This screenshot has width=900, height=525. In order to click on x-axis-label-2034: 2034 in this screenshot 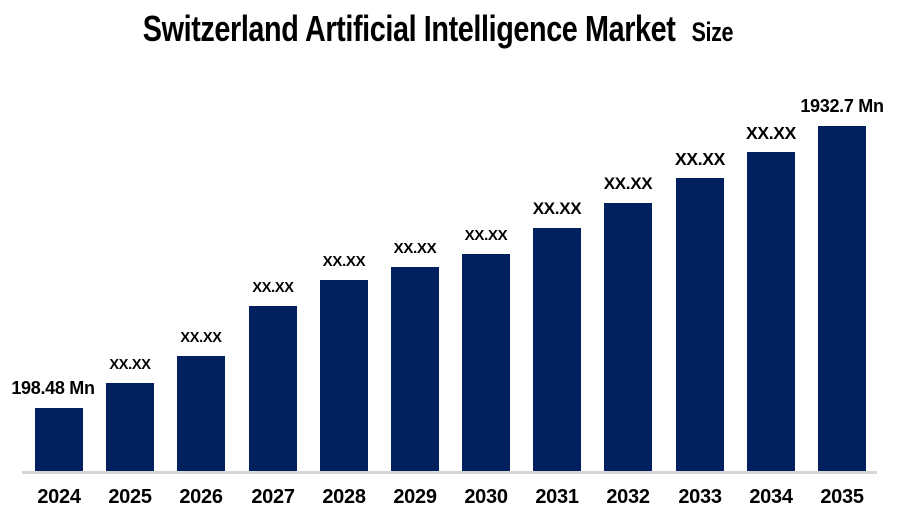, I will do `click(771, 497)`.